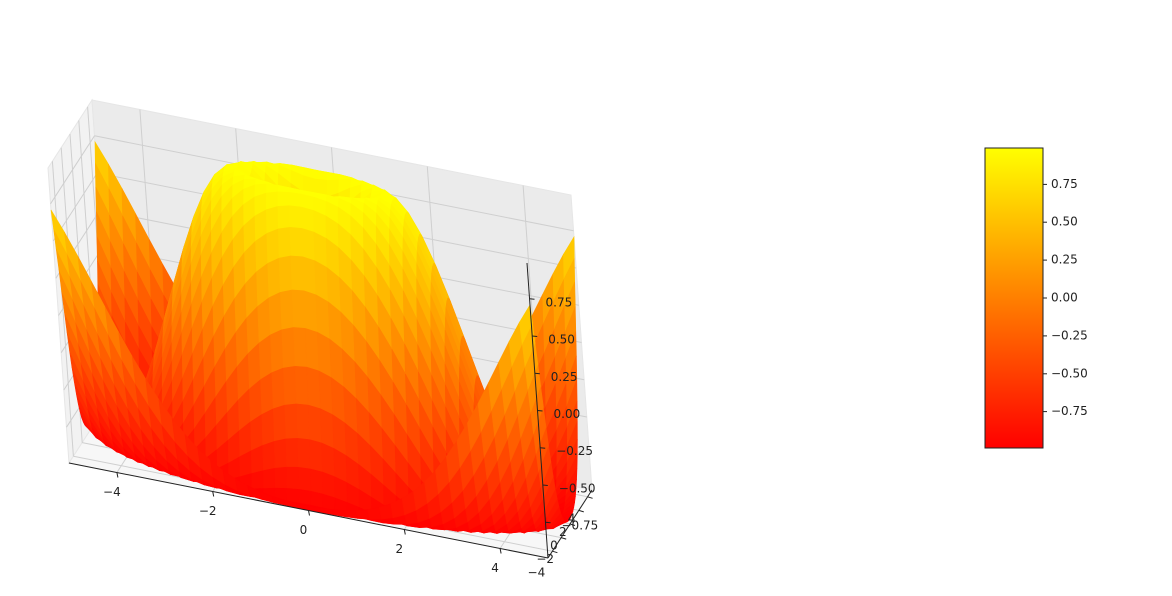 The image size is (1172, 596). Describe the element at coordinates (1064, 184) in the screenshot. I see `colorbar-tick-label: 0.75` at that location.